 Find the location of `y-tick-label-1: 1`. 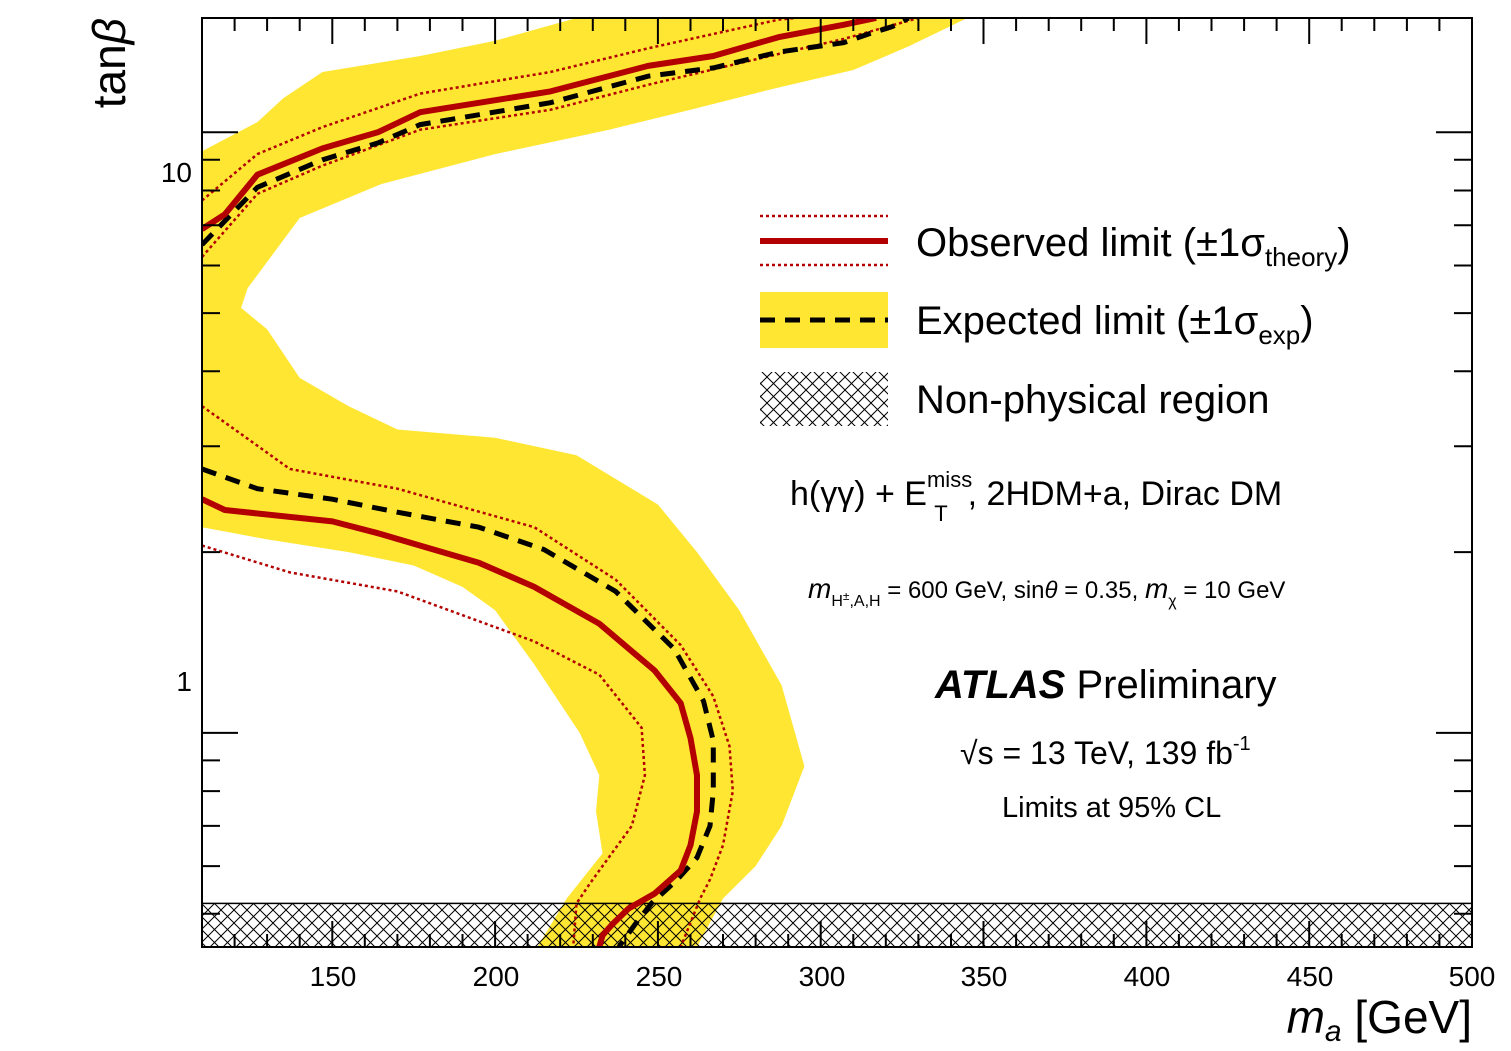

y-tick-label-1: 1 is located at coordinates (184, 681).